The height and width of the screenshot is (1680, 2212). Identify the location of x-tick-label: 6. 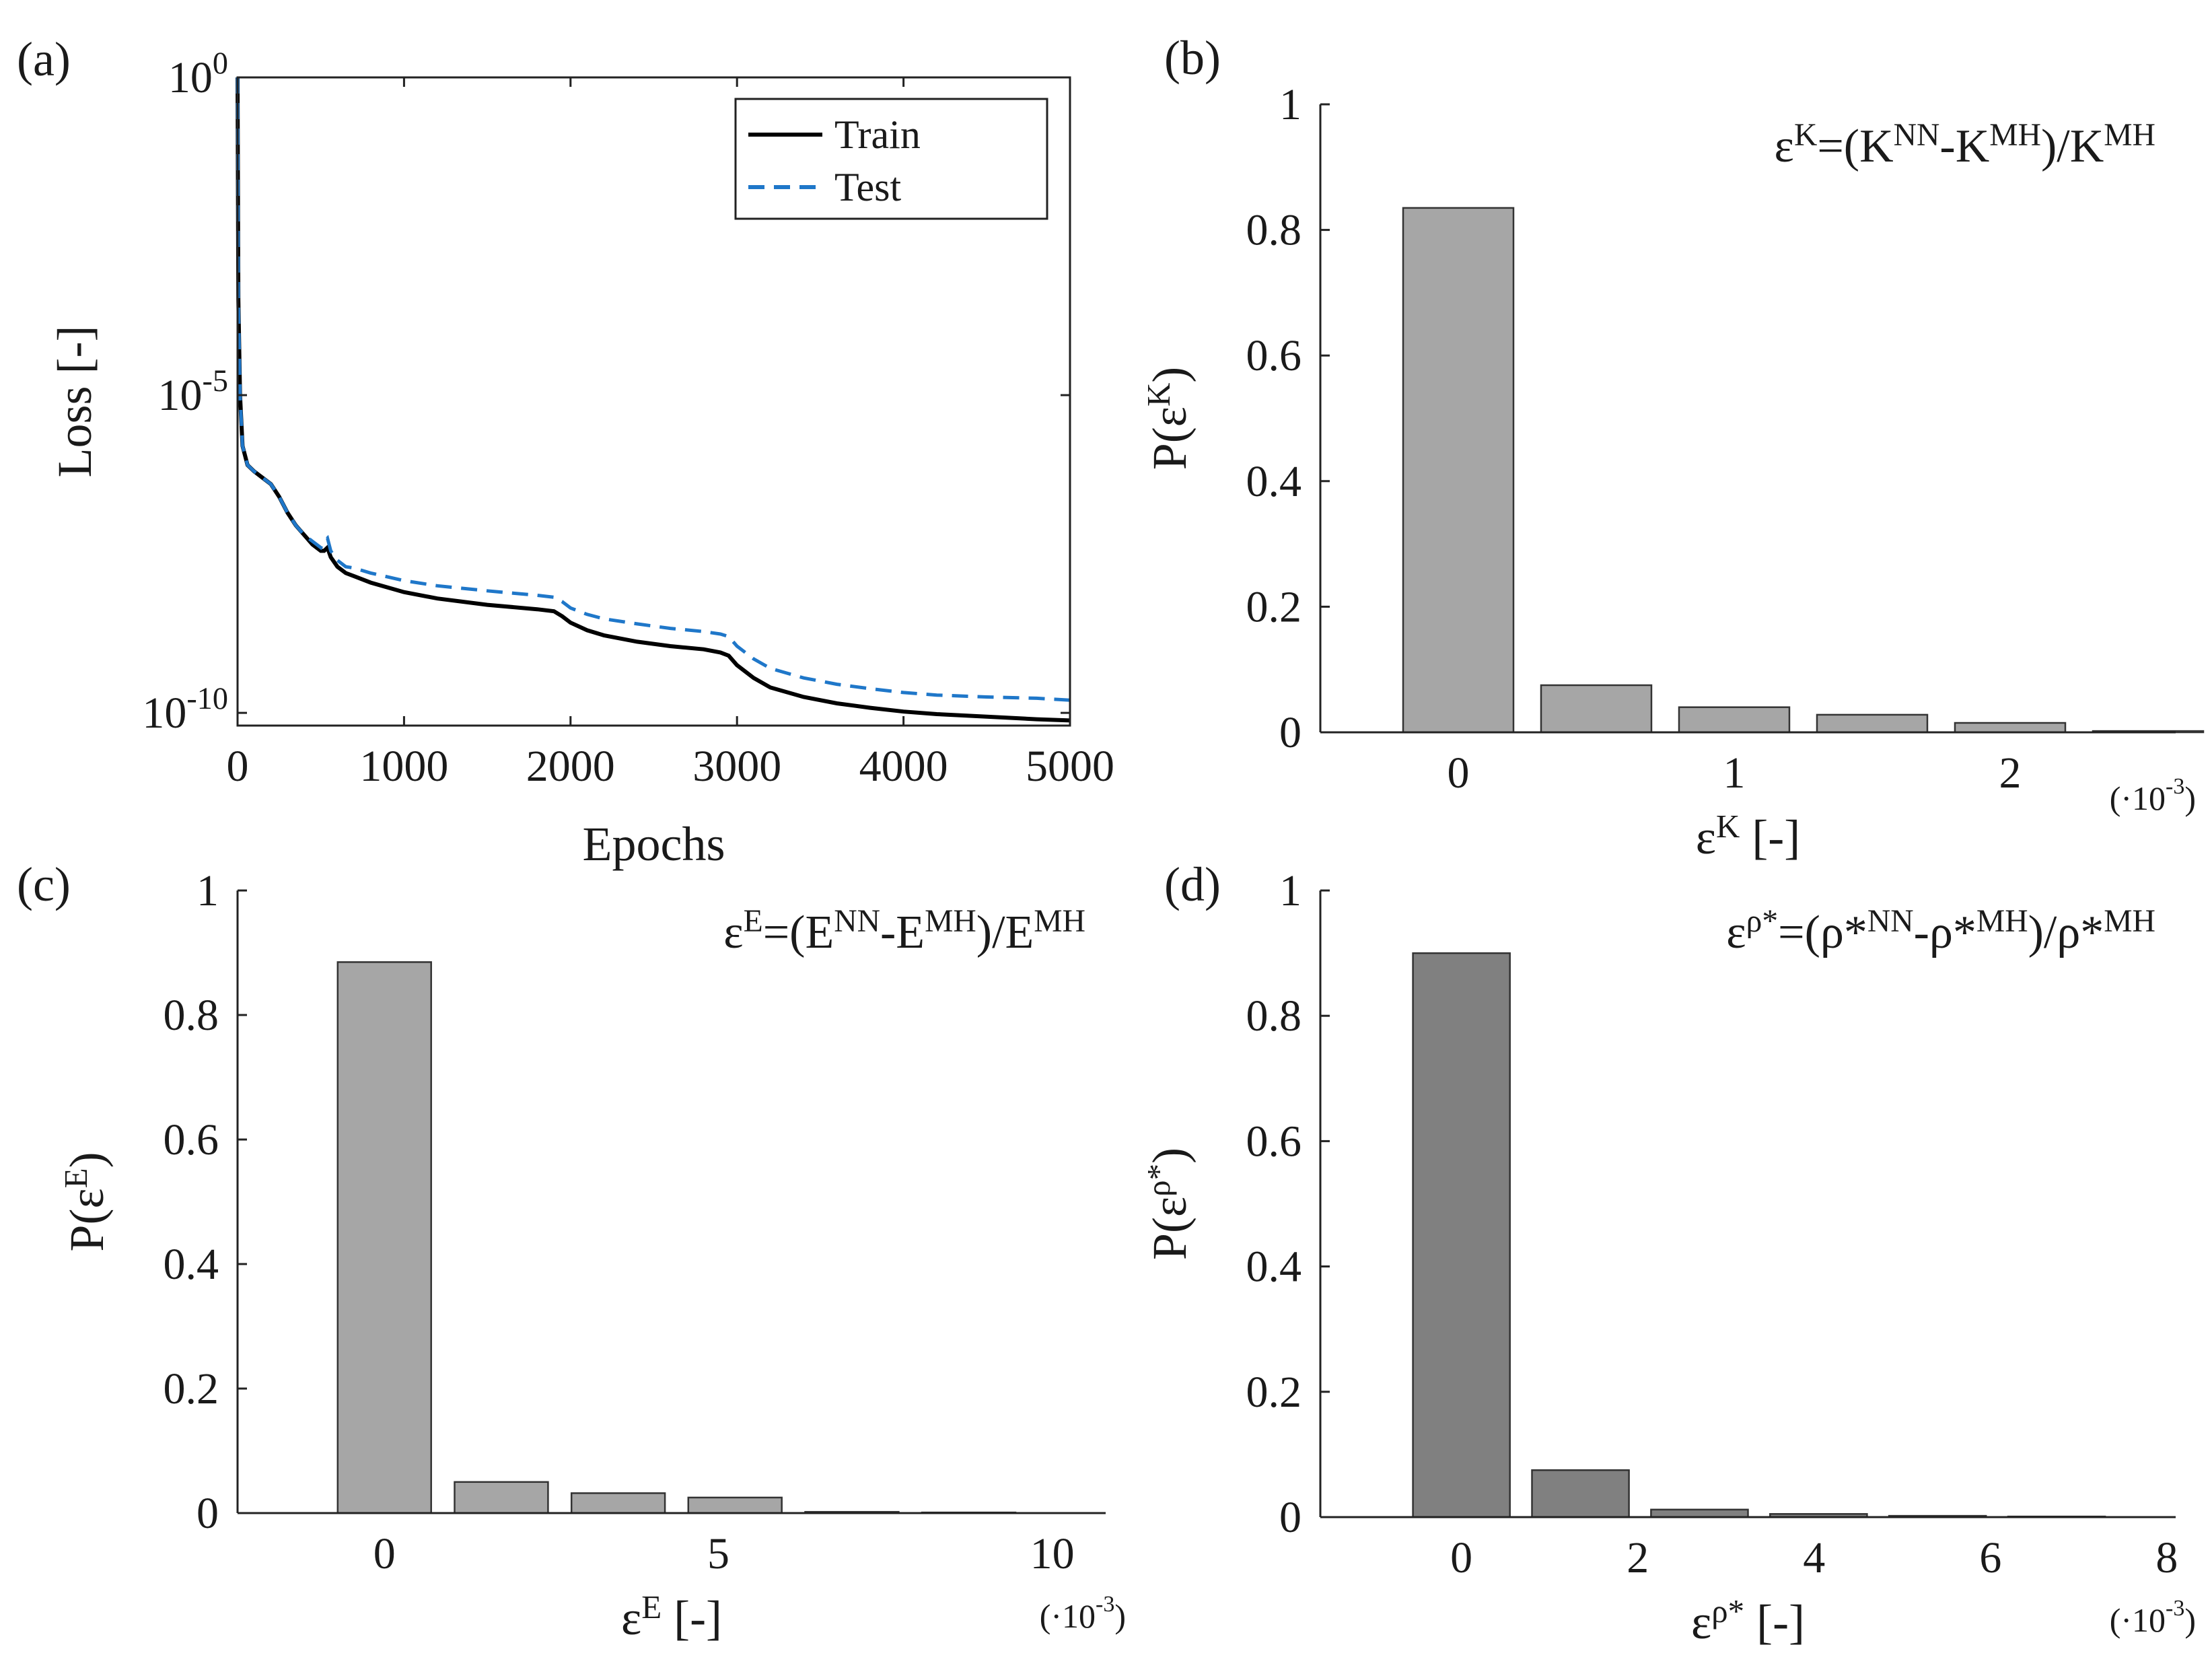
(1990, 1558).